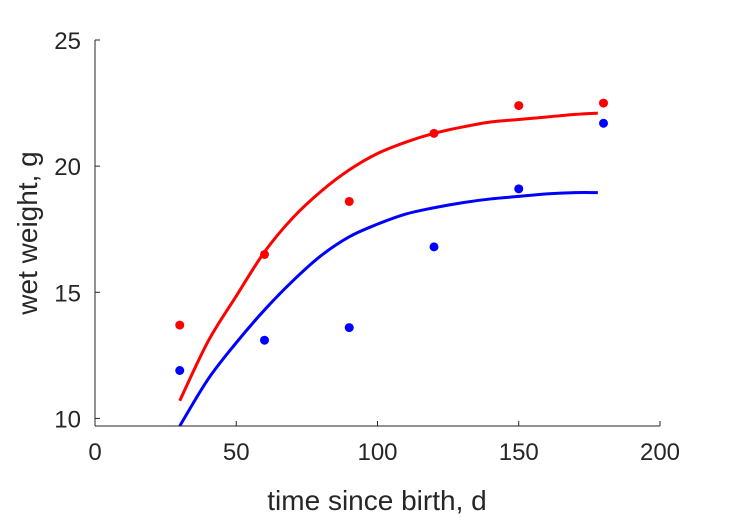 This screenshot has width=729, height=521. Describe the element at coordinates (67, 167) in the screenshot. I see `y-tick-label: 20` at that location.